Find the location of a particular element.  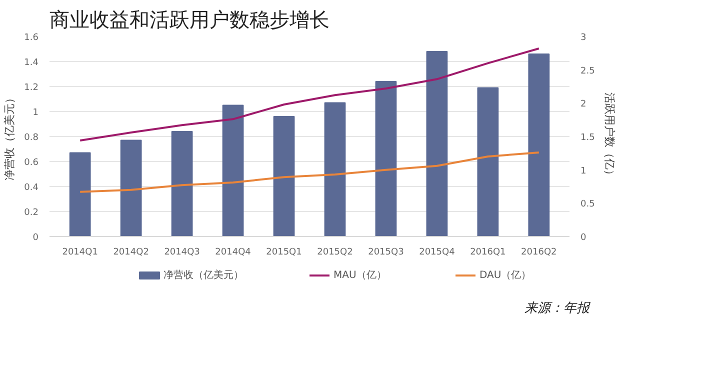

x-tick-label: 2015Q2 is located at coordinates (335, 253).